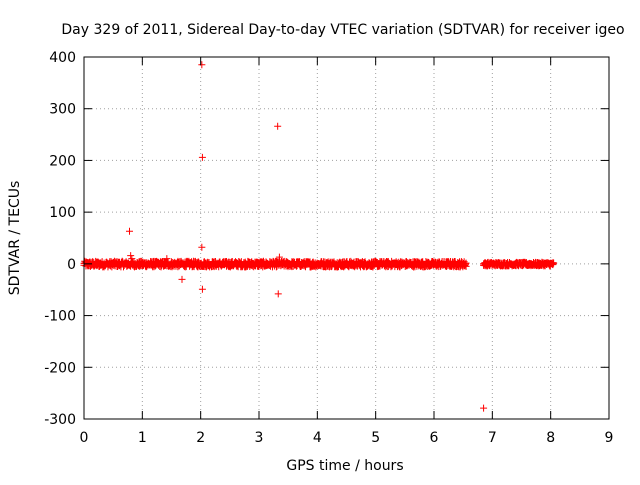 The image size is (640, 485). What do you see at coordinates (434, 438) in the screenshot?
I see `x-tick-label: 6` at bounding box center [434, 438].